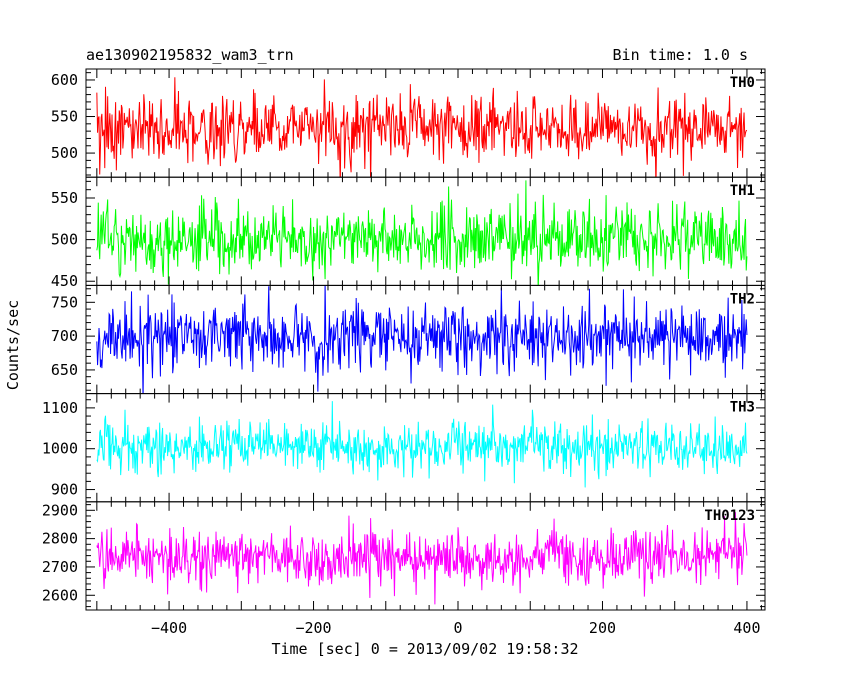 The width and height of the screenshot is (850, 680). What do you see at coordinates (424, 649) in the screenshot?
I see `x-axis-title: Time [sec] 0 = 2013/09/02 19:58:32` at bounding box center [424, 649].